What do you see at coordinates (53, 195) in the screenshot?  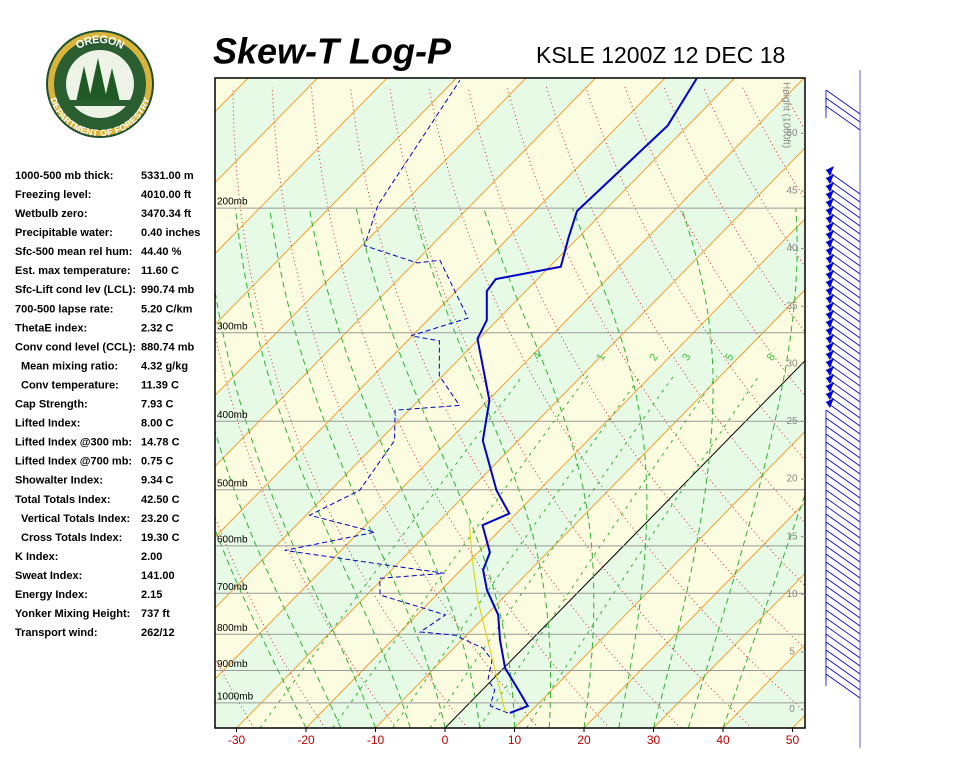 I see `index-label: Freezing level:` at bounding box center [53, 195].